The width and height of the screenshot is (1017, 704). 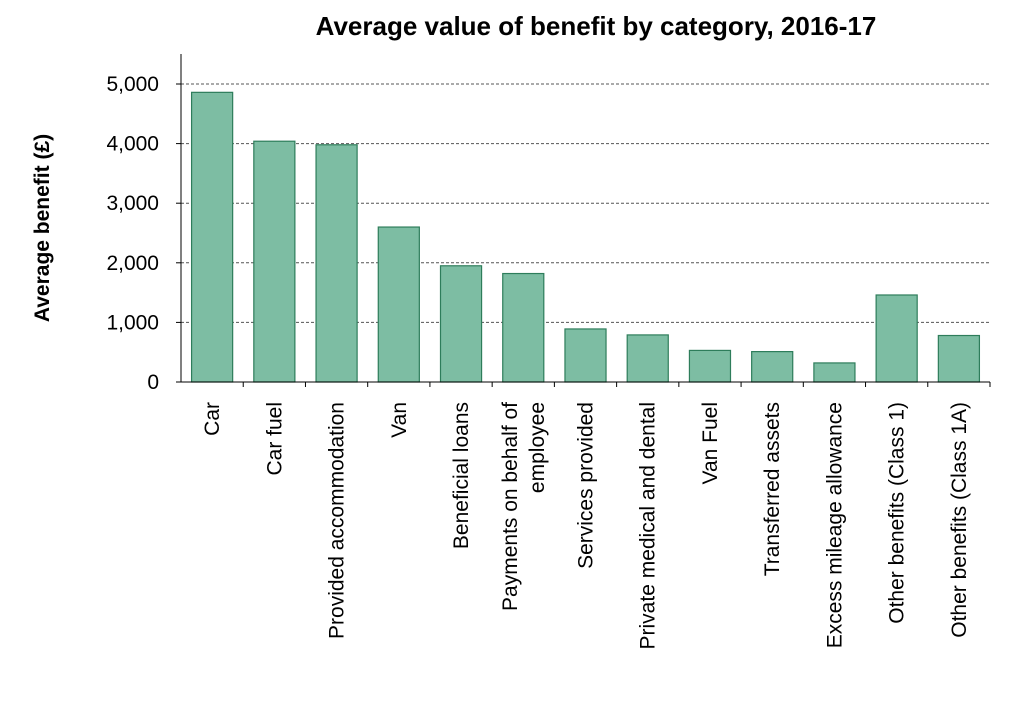 What do you see at coordinates (132, 203) in the screenshot?
I see `y-tick-label: 3,000` at bounding box center [132, 203].